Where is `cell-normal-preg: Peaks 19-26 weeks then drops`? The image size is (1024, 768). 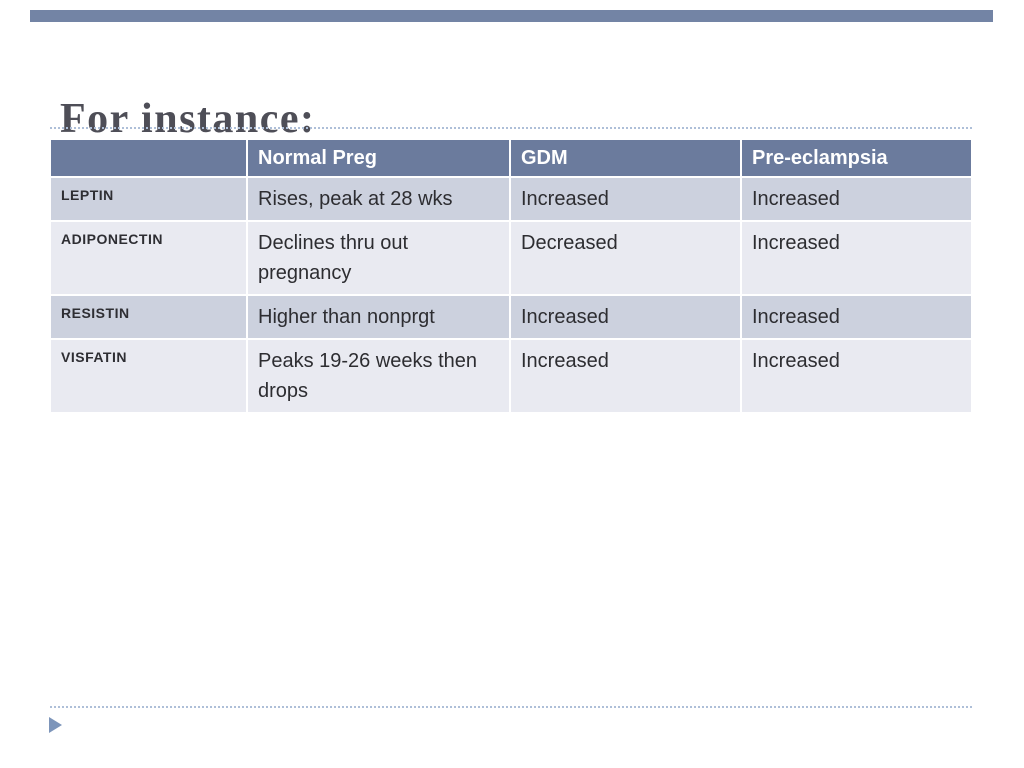 cell-normal-preg: Peaks 19-26 weeks then drops is located at coordinates (378, 376).